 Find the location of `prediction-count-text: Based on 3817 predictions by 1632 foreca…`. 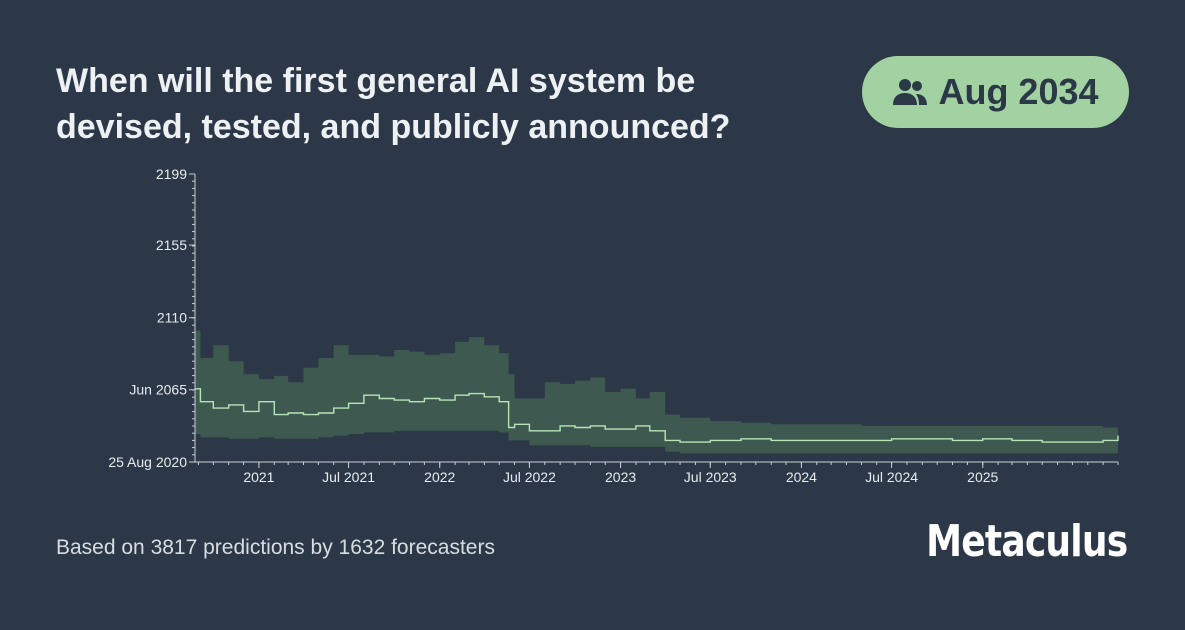

prediction-count-text: Based on 3817 predictions by 1632 foreca… is located at coordinates (275, 547).